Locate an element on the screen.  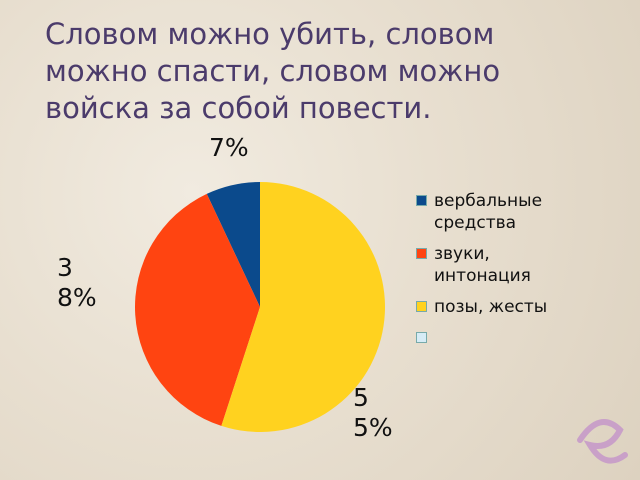
legend-entry: звуки, интонация is located at coordinates (497, 265).